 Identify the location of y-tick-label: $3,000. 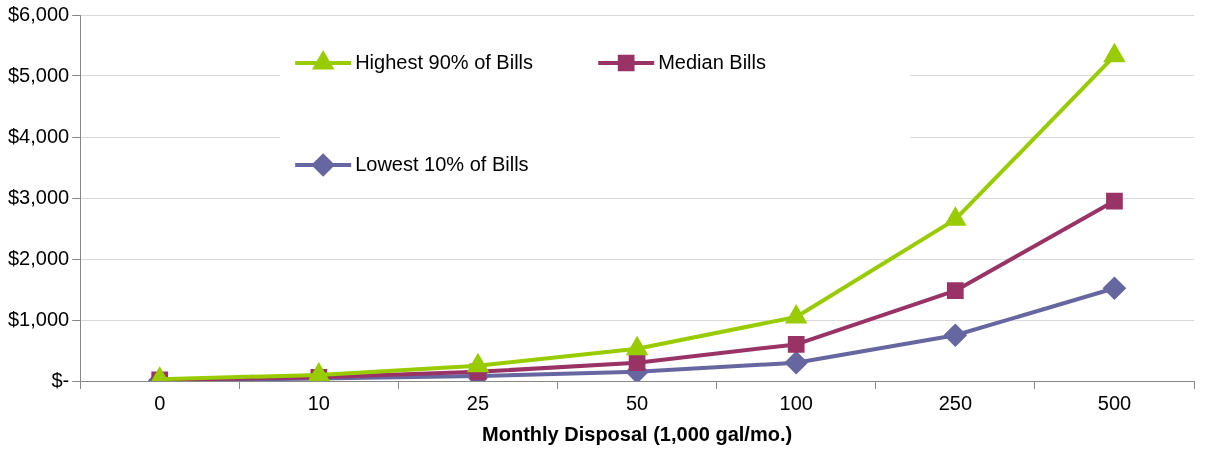
(39, 196).